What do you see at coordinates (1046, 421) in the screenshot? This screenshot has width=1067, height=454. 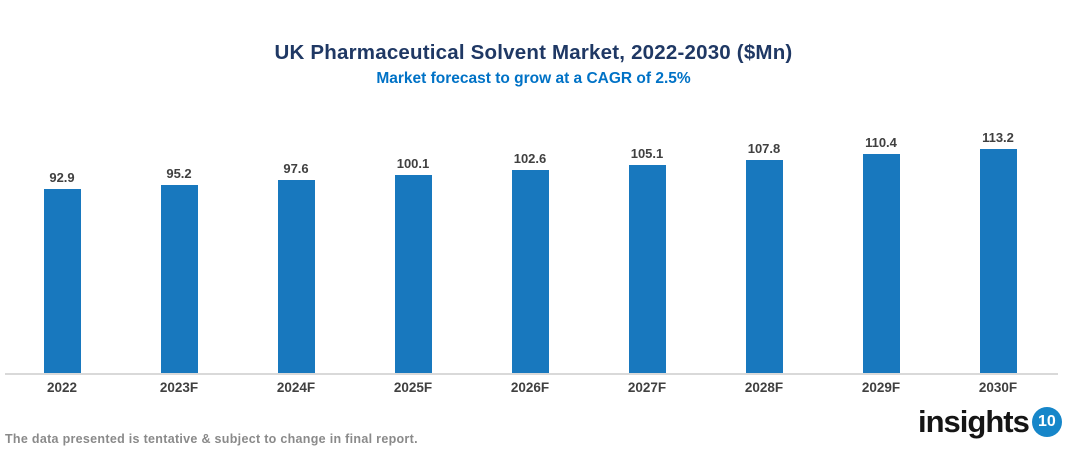 I see `logo-badge-icon: 10` at bounding box center [1046, 421].